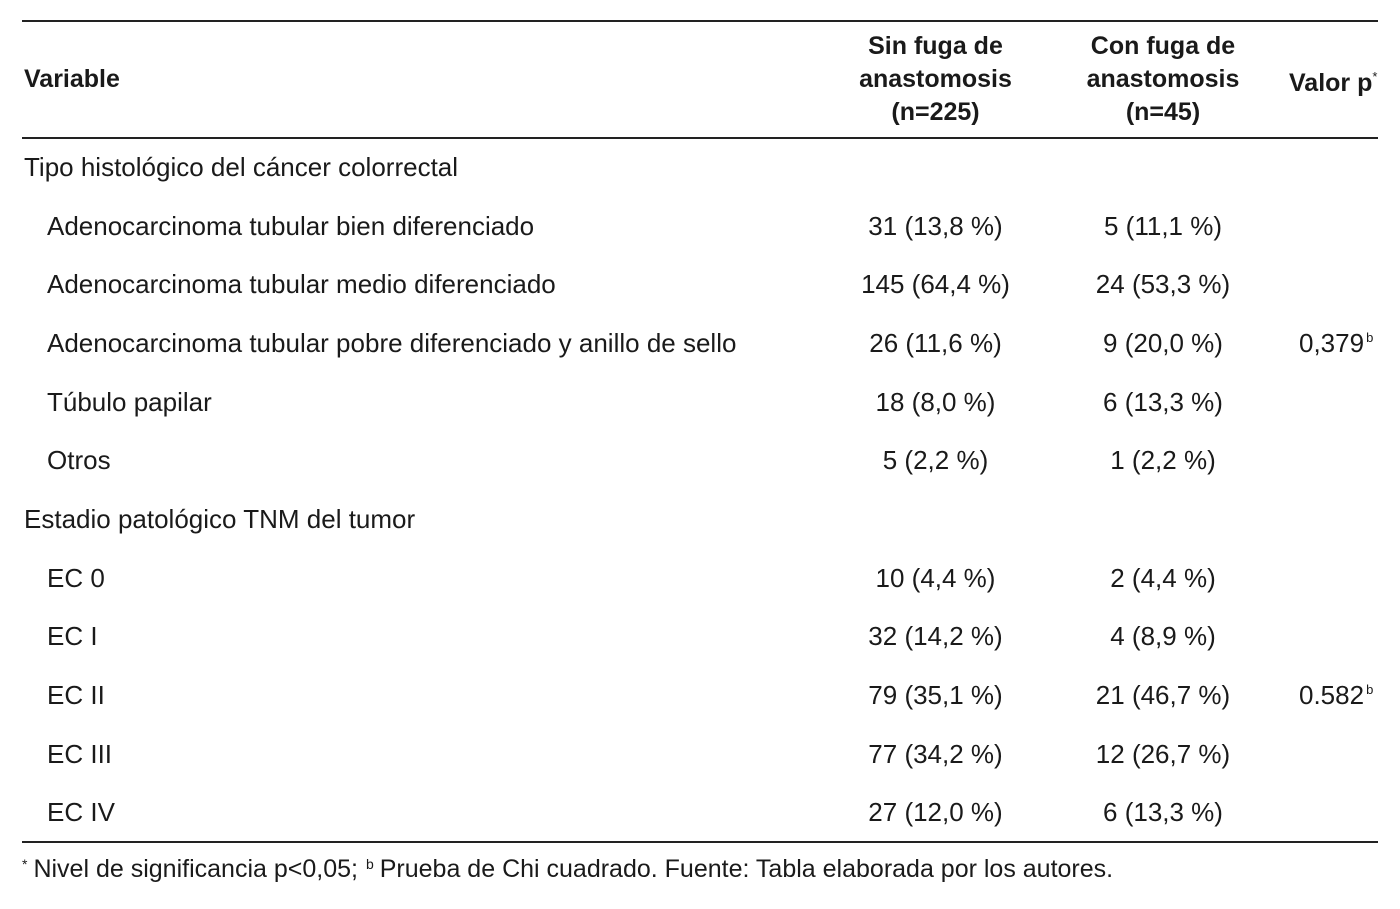  Describe the element at coordinates (1163, 460) in the screenshot. I see `cell-con-fuga: 1 (2,2 %)` at that location.